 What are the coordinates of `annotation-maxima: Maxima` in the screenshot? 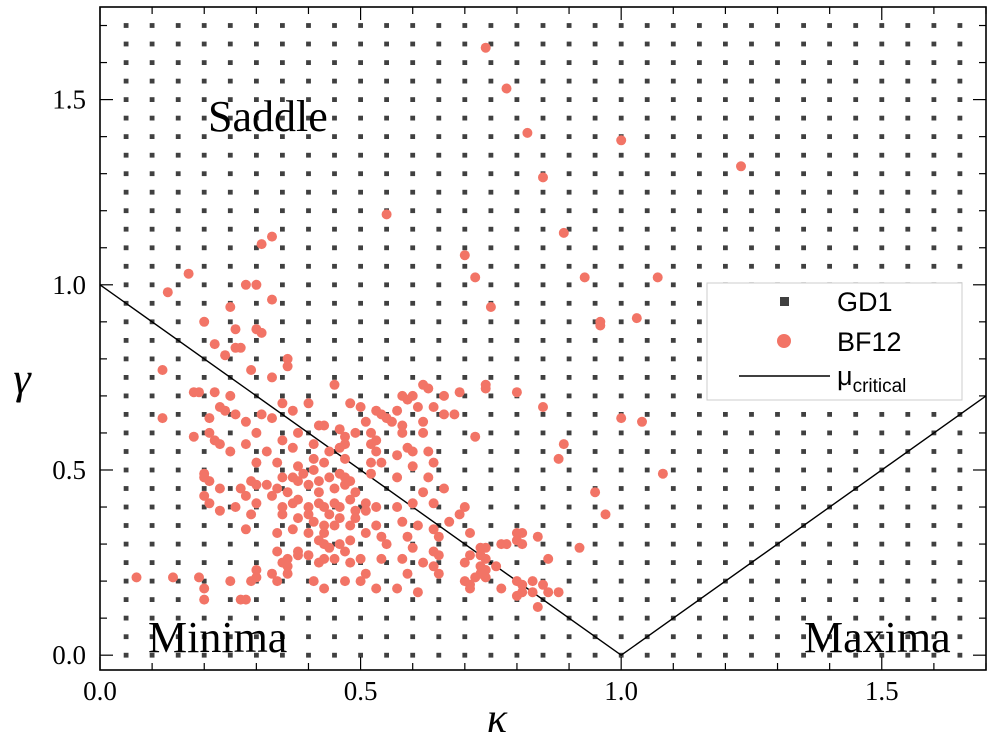 It's located at (877, 637).